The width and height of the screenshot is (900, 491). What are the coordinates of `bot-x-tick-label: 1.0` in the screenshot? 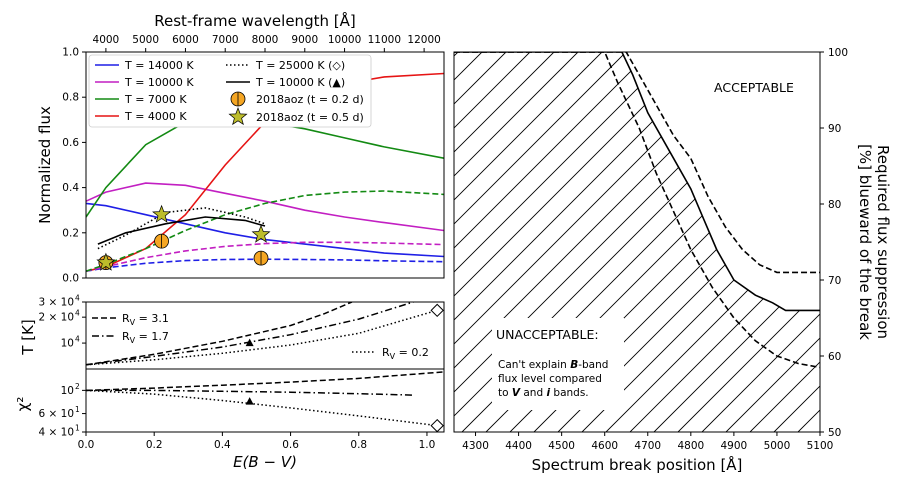 It's located at (427, 445).